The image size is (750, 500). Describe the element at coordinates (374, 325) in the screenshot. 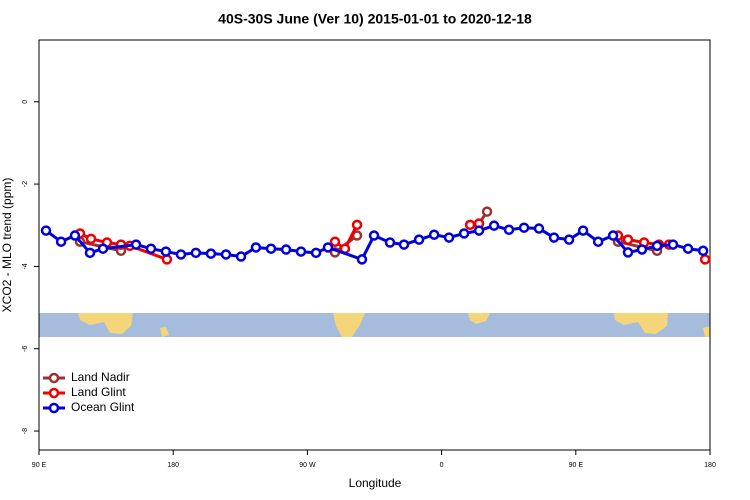

I see `map-strip` at that location.